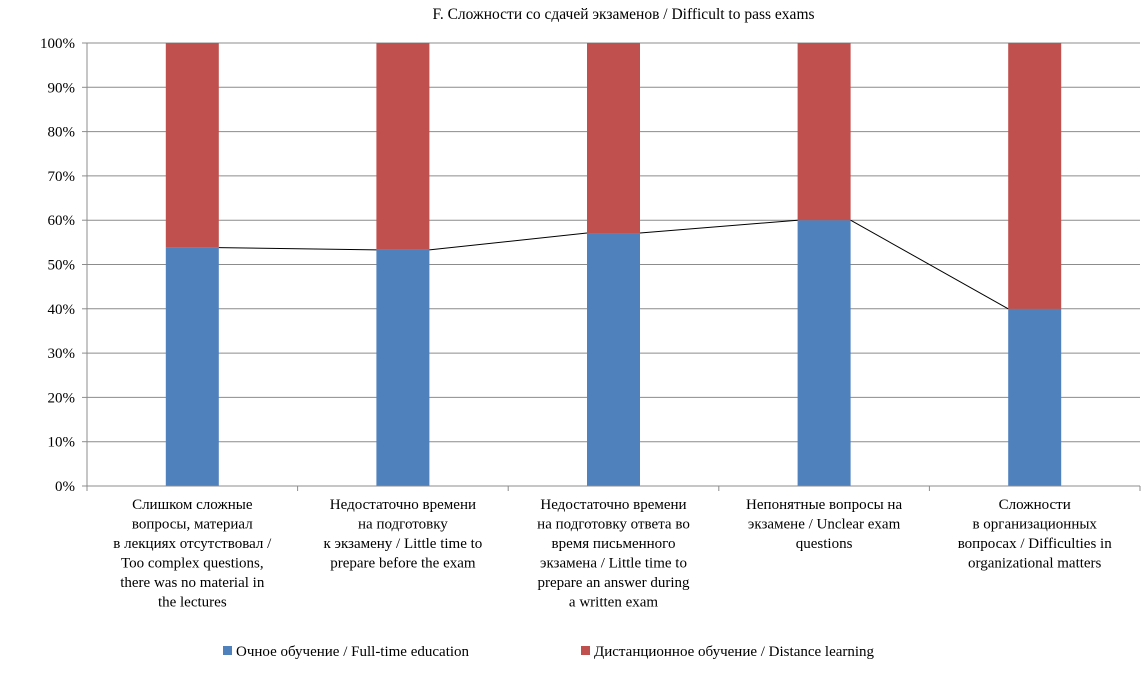 The width and height of the screenshot is (1146, 676). What do you see at coordinates (57, 44) in the screenshot?
I see `y-tick-label: 100%` at bounding box center [57, 44].